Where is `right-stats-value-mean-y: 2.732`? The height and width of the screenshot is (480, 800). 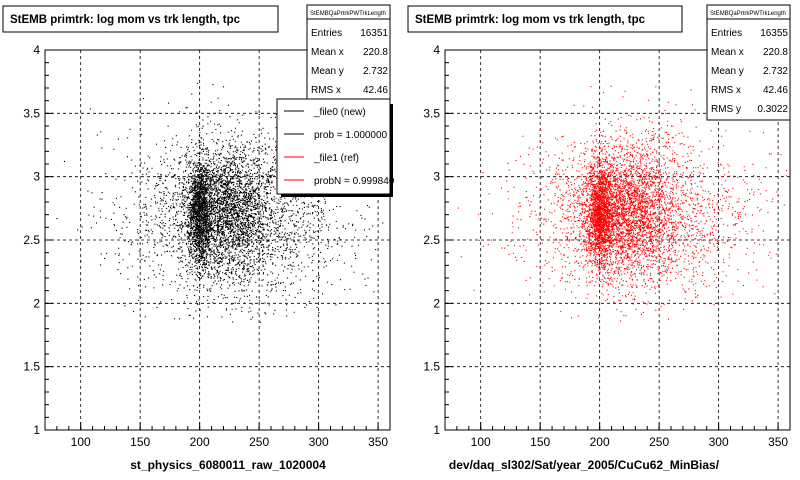 right-stats-value-mean-y: 2.732 is located at coordinates (775, 71).